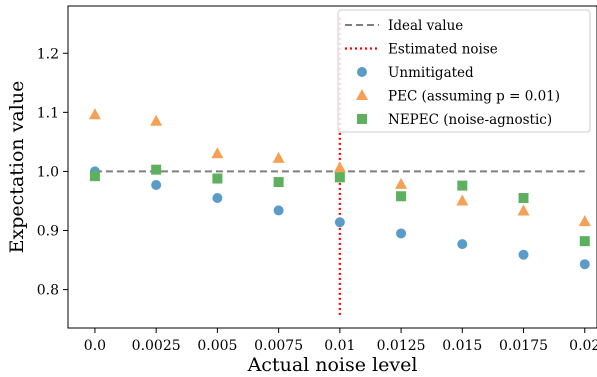 This screenshot has height=377, width=597. What do you see at coordinates (339, 346) in the screenshot?
I see `x-tick-label: 0.01` at bounding box center [339, 346].